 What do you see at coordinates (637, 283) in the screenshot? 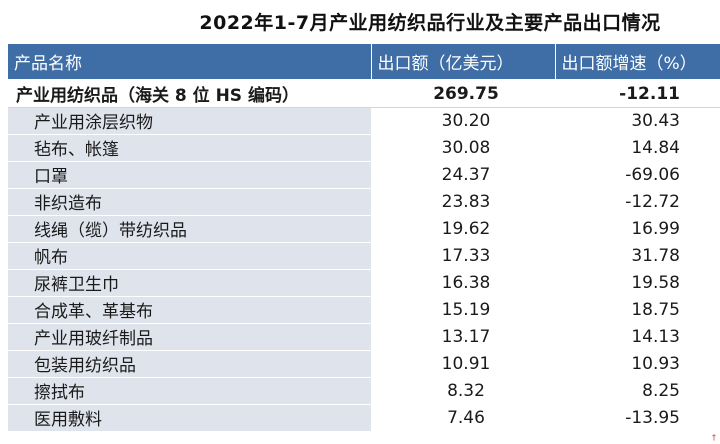
I see `row-export-growth: 19.58` at bounding box center [637, 283].